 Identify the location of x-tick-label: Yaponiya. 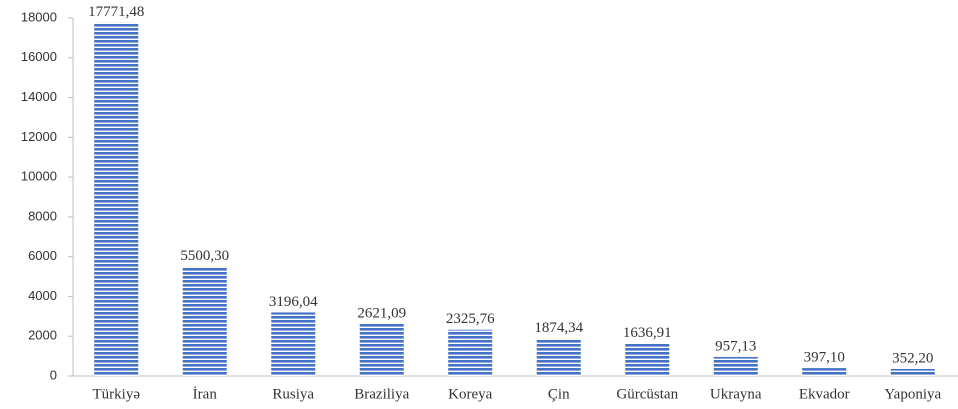
(912, 394).